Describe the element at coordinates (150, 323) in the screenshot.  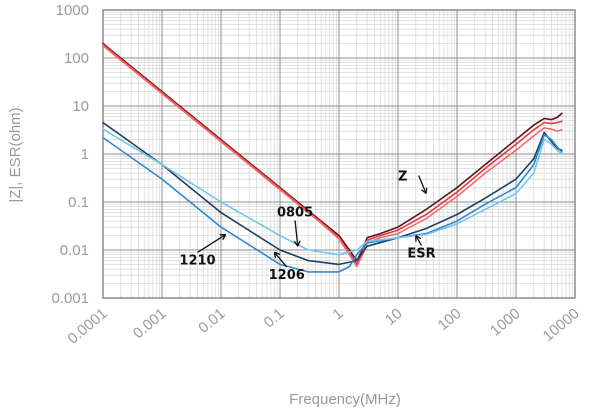
I see `x-tick-label: 0.001` at that location.